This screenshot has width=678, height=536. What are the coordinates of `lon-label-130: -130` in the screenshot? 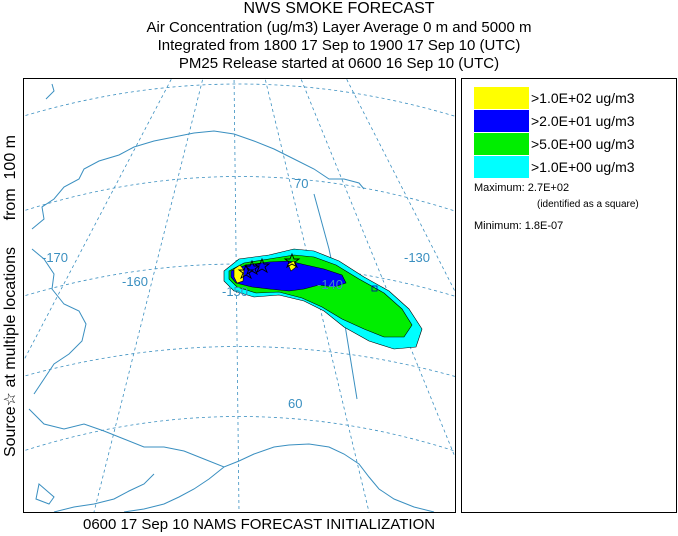 It's located at (417, 257).